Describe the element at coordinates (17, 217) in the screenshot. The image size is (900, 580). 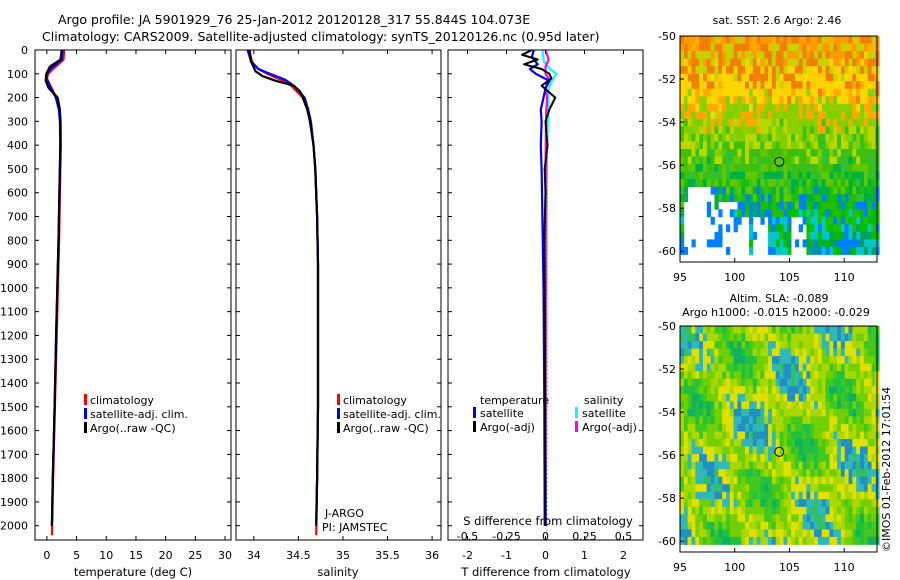
I see `depth-tick-label: 700` at that location.